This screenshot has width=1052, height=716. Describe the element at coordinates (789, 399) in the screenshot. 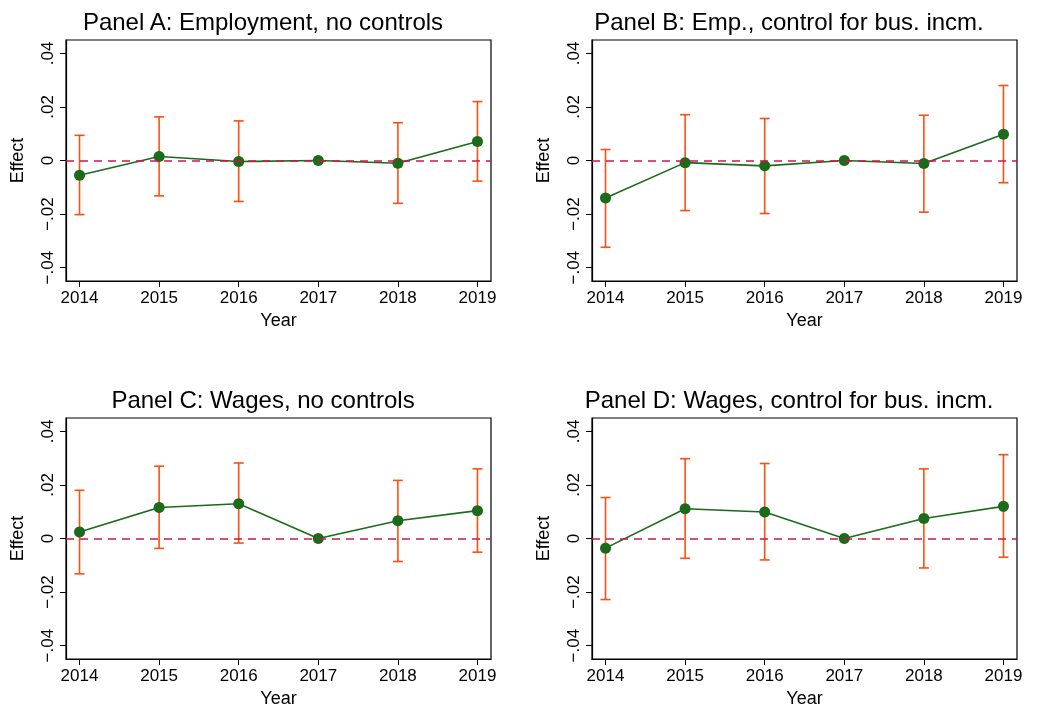

I see `chart-title: Panel D: Wages, control for bus. incm.` at that location.